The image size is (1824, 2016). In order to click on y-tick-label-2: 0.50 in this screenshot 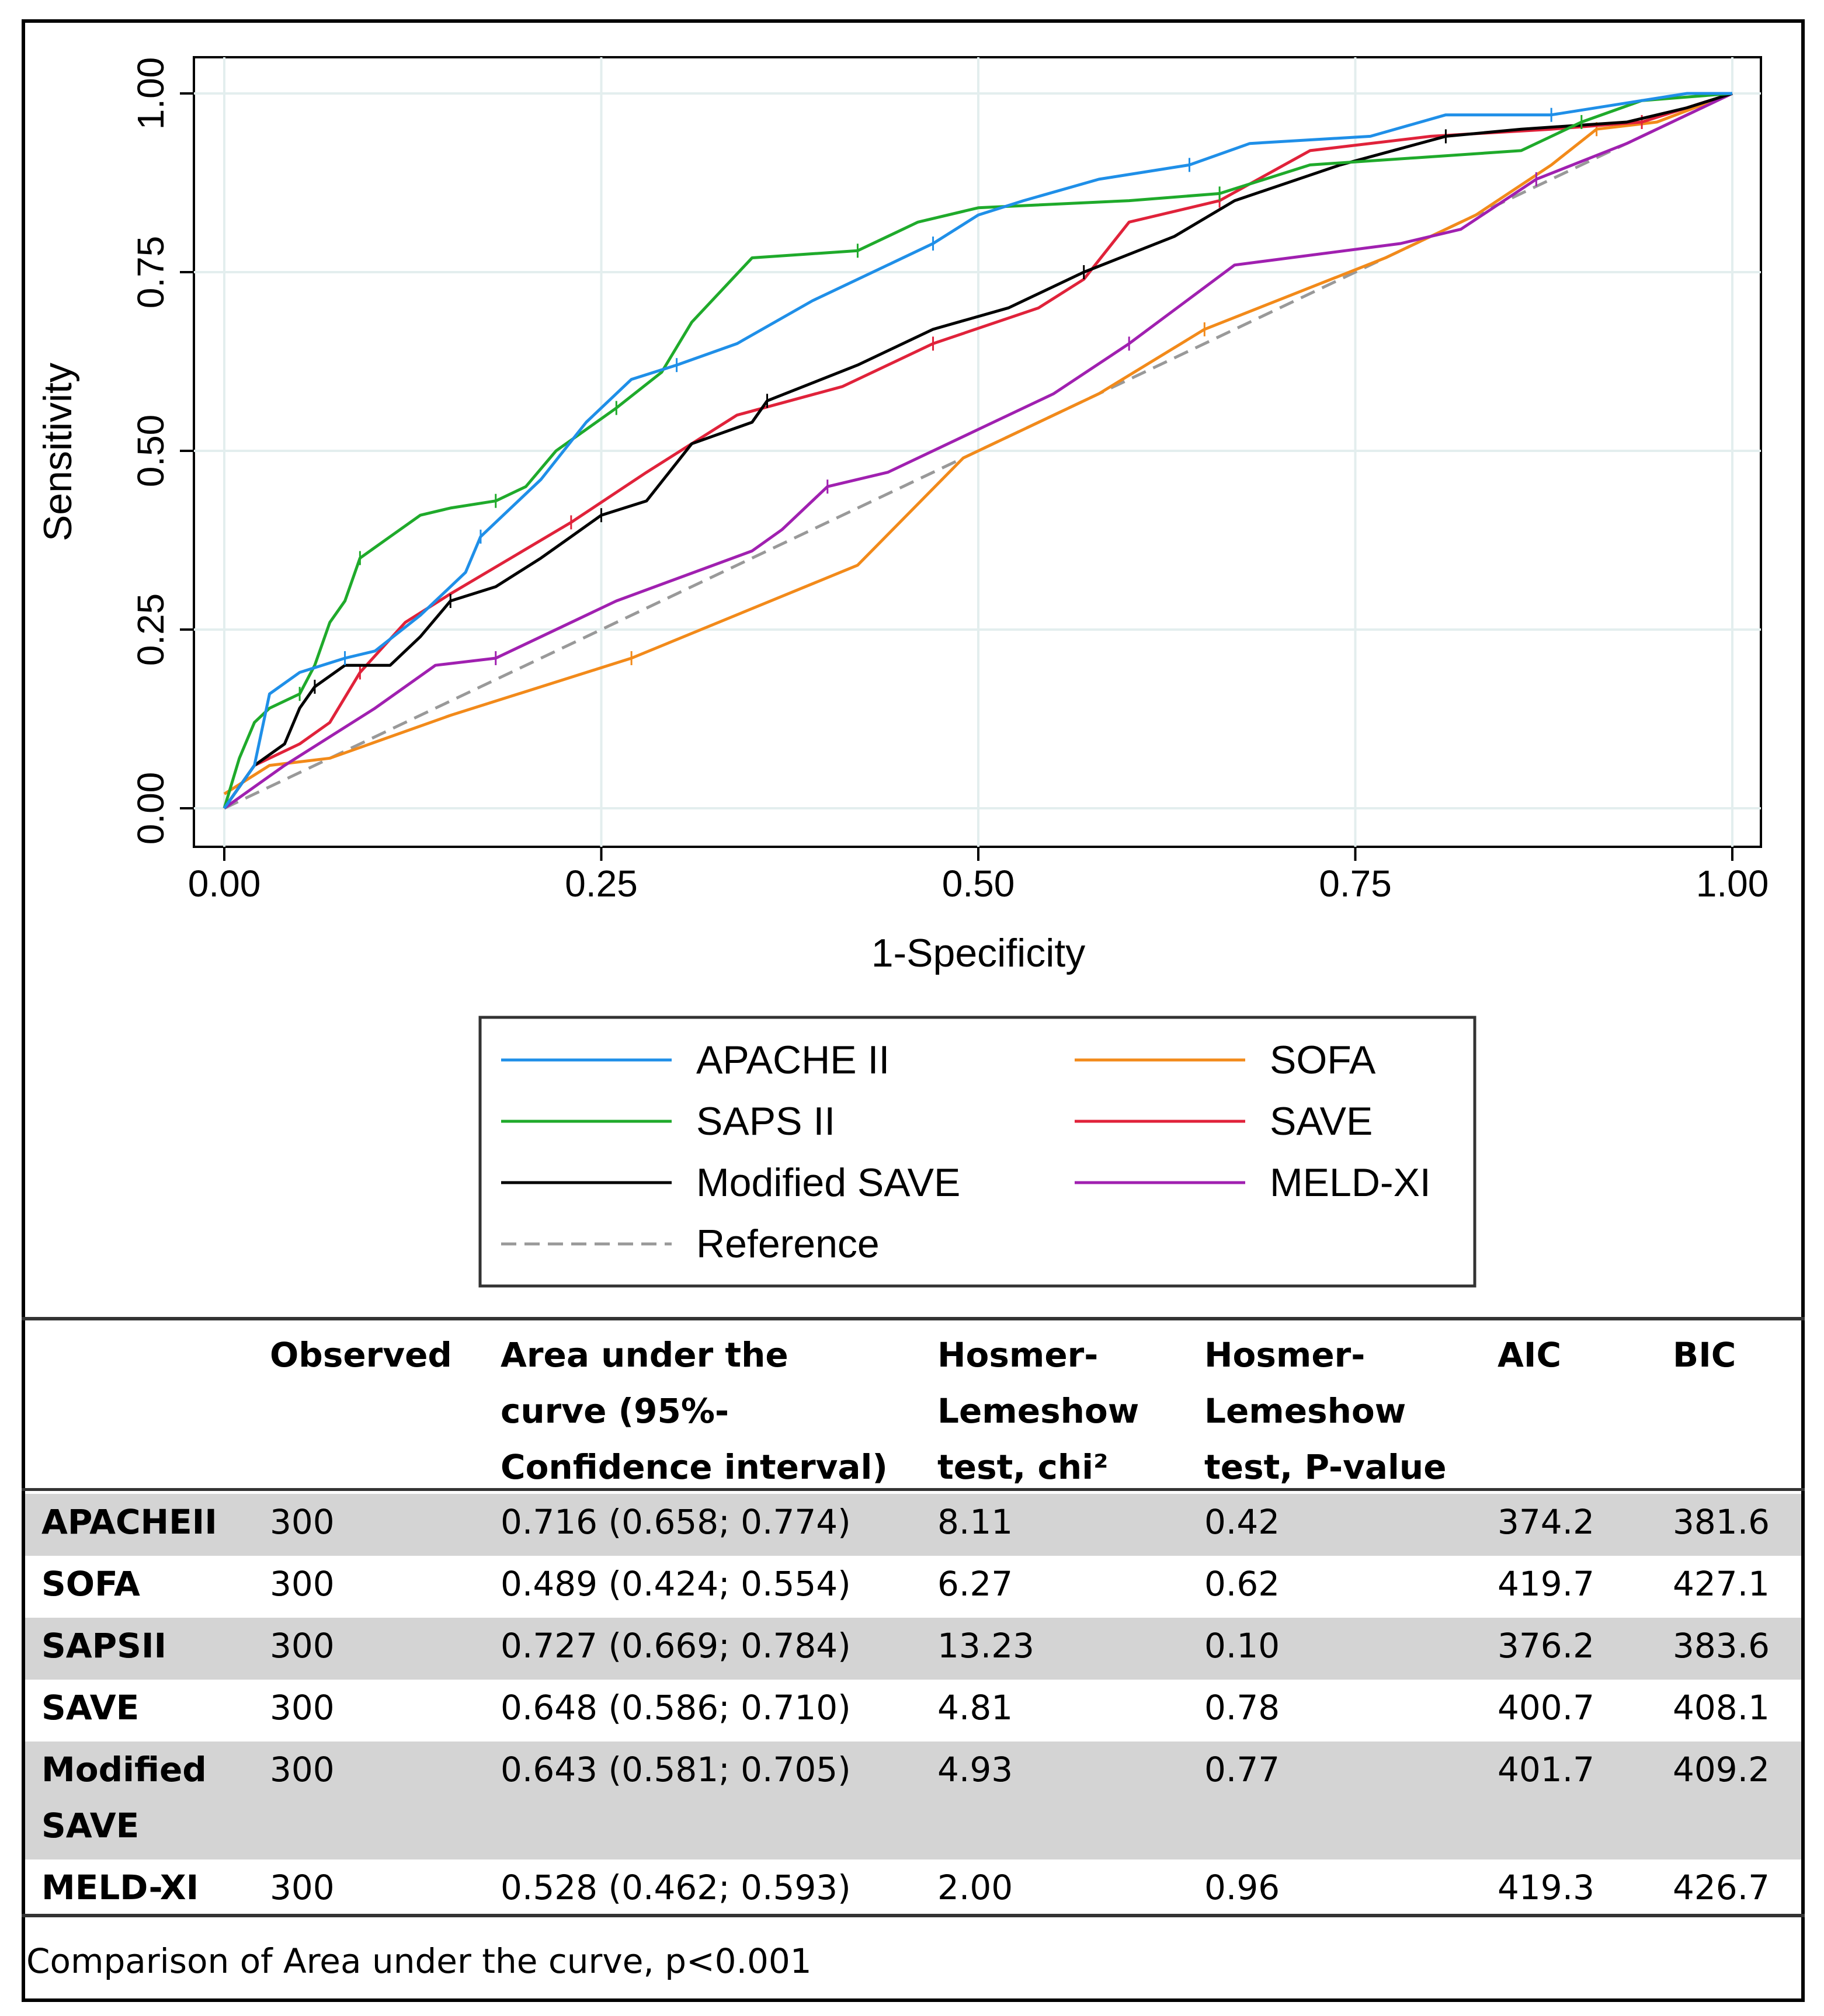, I will do `click(151, 451)`.